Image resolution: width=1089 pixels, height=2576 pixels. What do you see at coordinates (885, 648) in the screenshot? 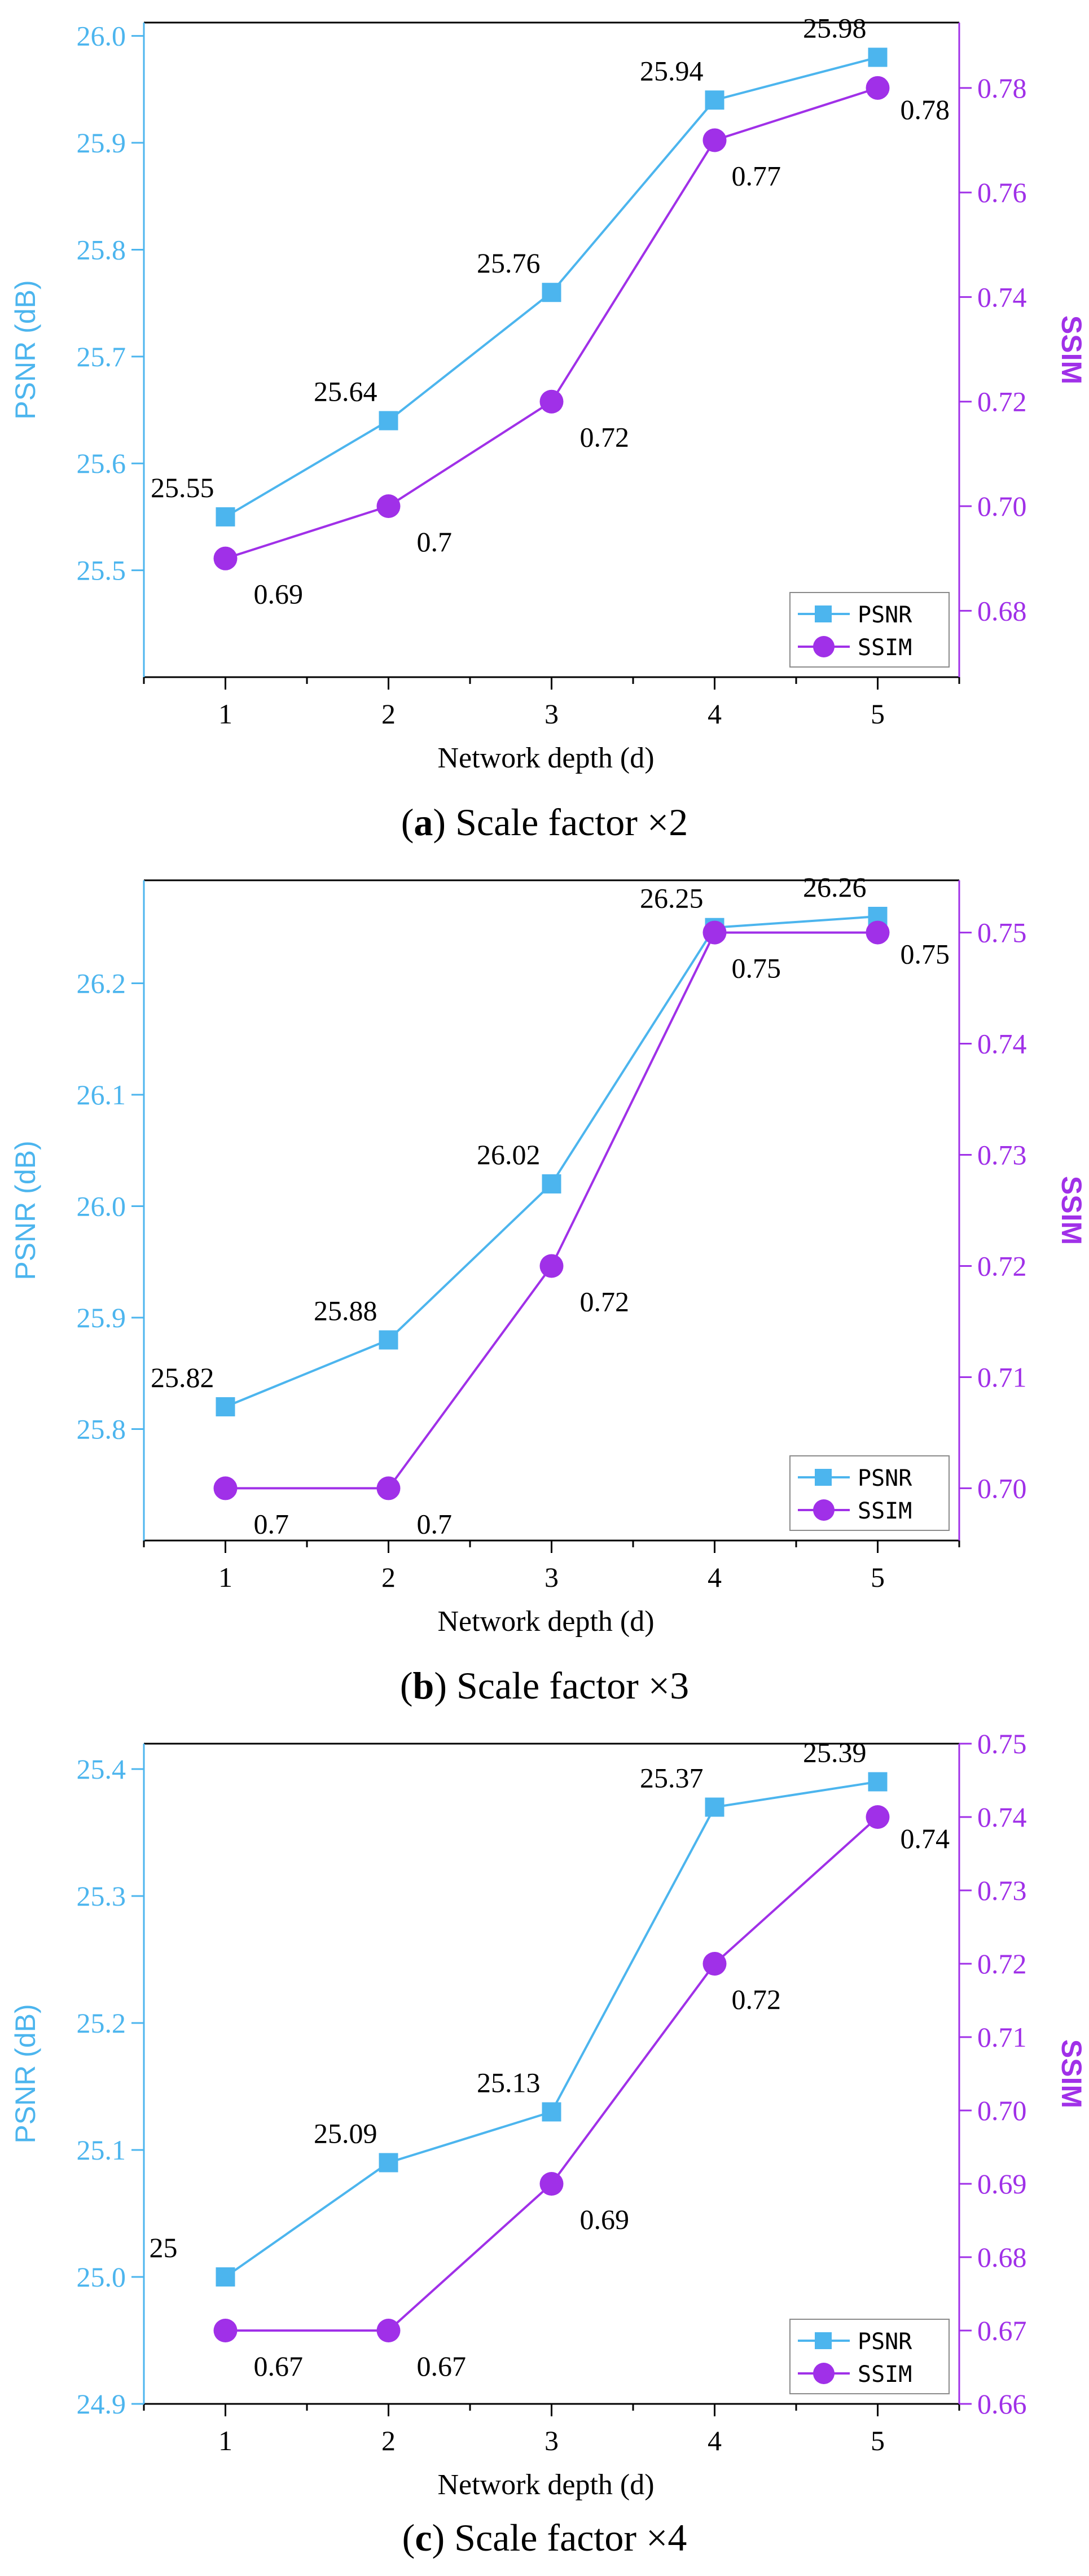
I see `panel-1-legend-label: SSIM` at bounding box center [885, 648].